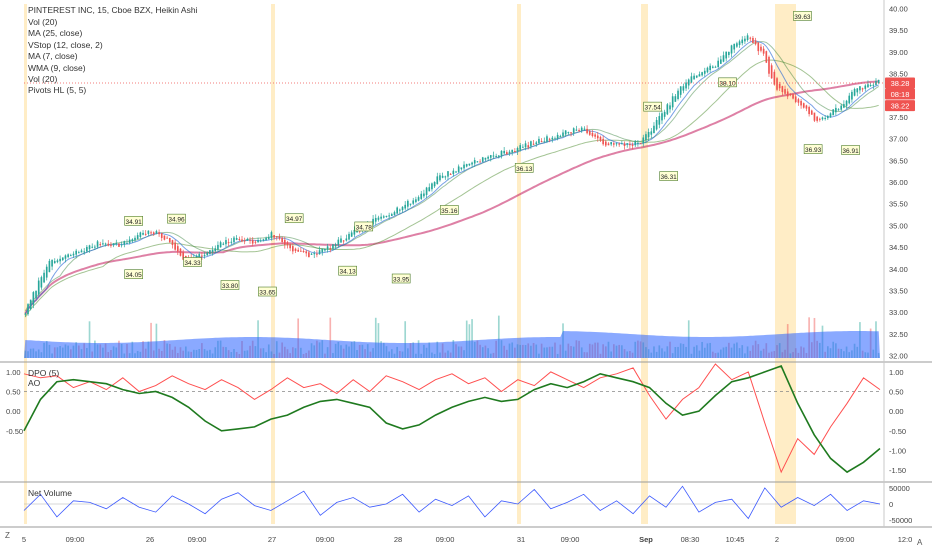 The height and width of the screenshot is (550, 932). Describe the element at coordinates (34, 383) in the screenshot. I see `ao-label: AO` at that location.